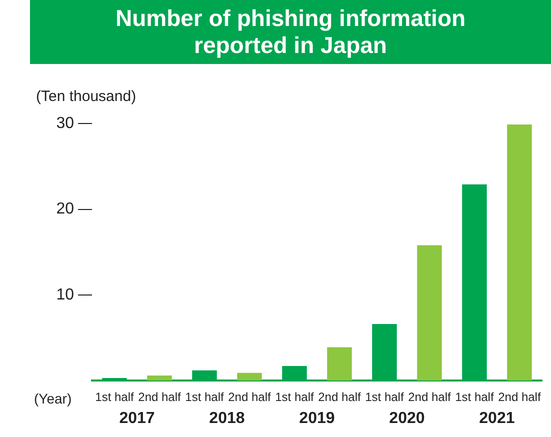  I want to click on chart-title: Number of phishing information reported in Japan, so click(290, 32).